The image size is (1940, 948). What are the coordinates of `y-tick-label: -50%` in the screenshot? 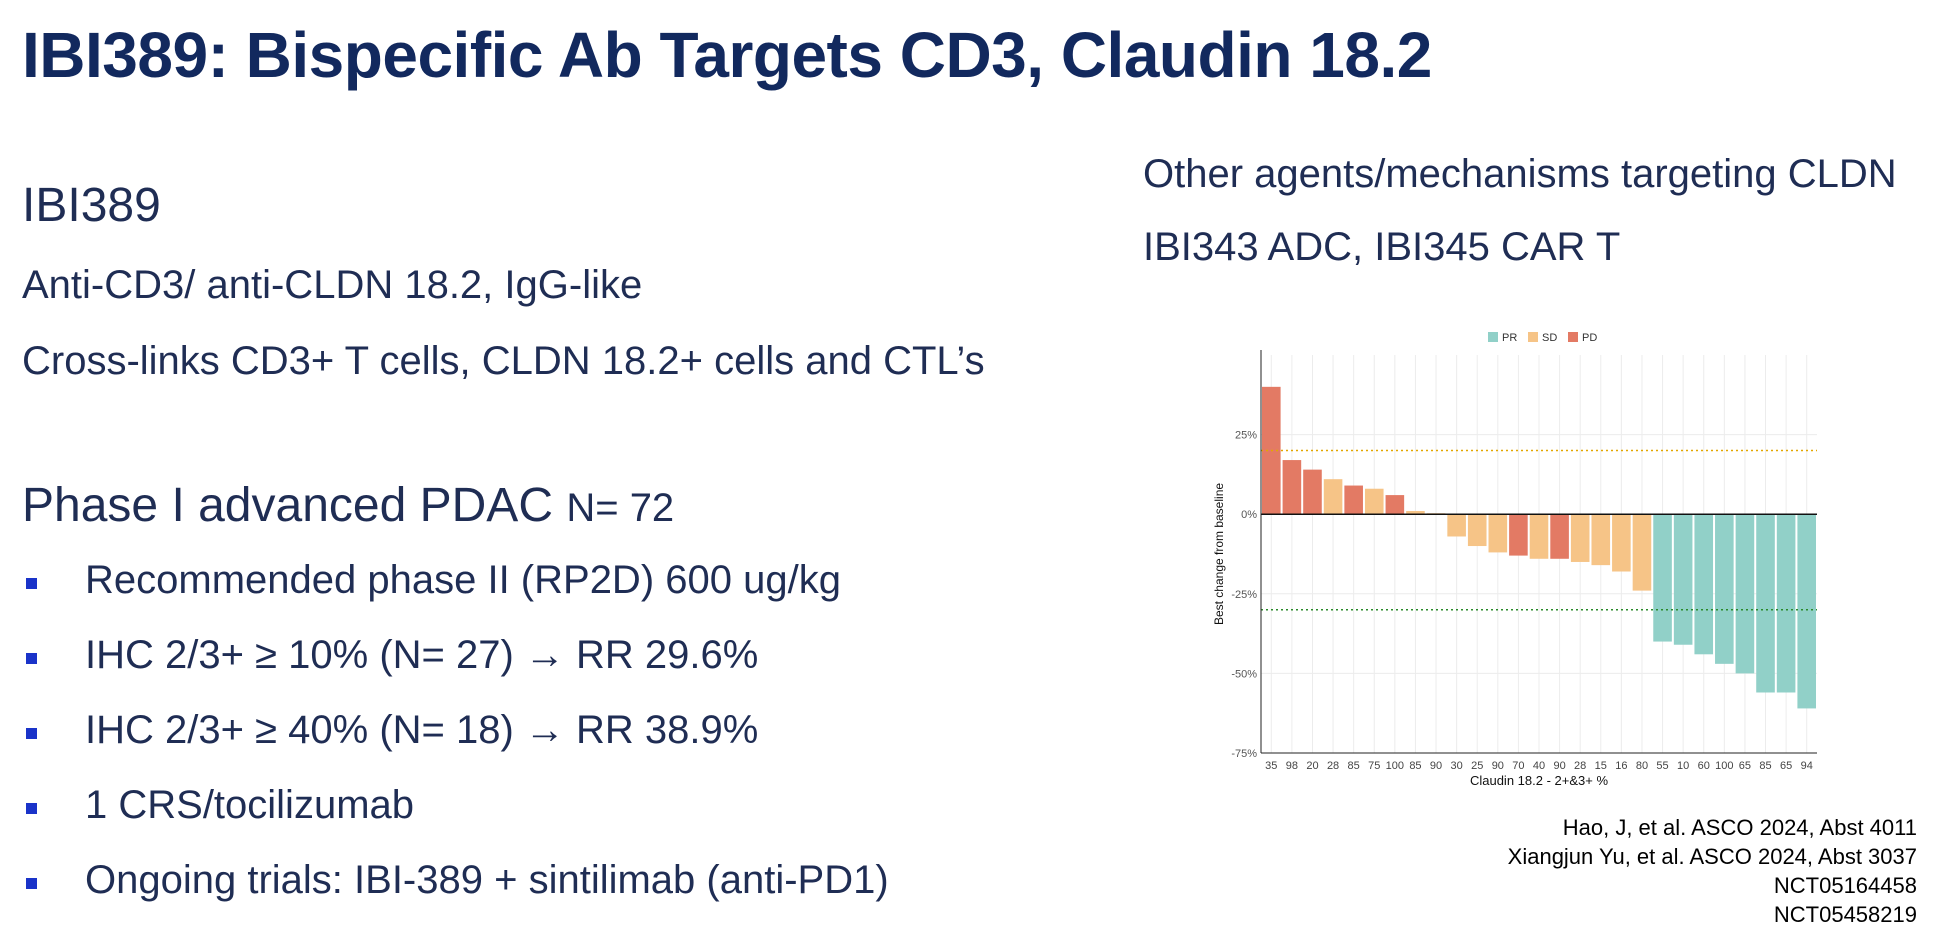 It's located at (1244, 674).